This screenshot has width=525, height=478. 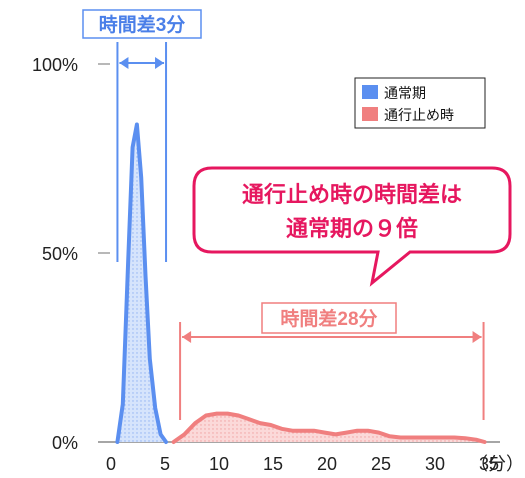 I want to click on callout-line-2: 通常期の９倍, so click(x=352, y=228).